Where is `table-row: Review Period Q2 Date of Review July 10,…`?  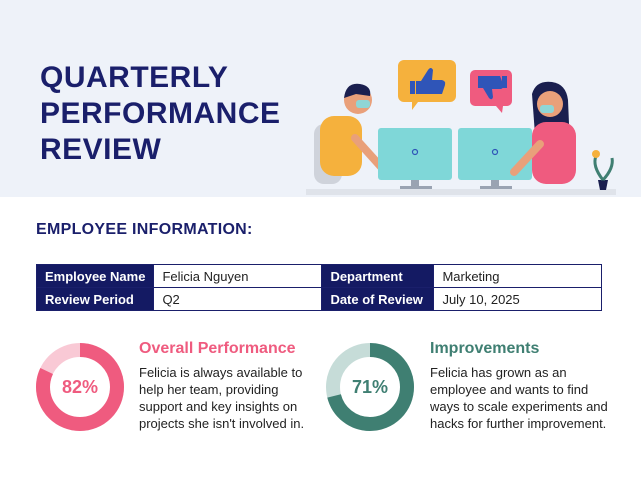 table-row: Review Period Q2 Date of Review July 10,… is located at coordinates (318, 299).